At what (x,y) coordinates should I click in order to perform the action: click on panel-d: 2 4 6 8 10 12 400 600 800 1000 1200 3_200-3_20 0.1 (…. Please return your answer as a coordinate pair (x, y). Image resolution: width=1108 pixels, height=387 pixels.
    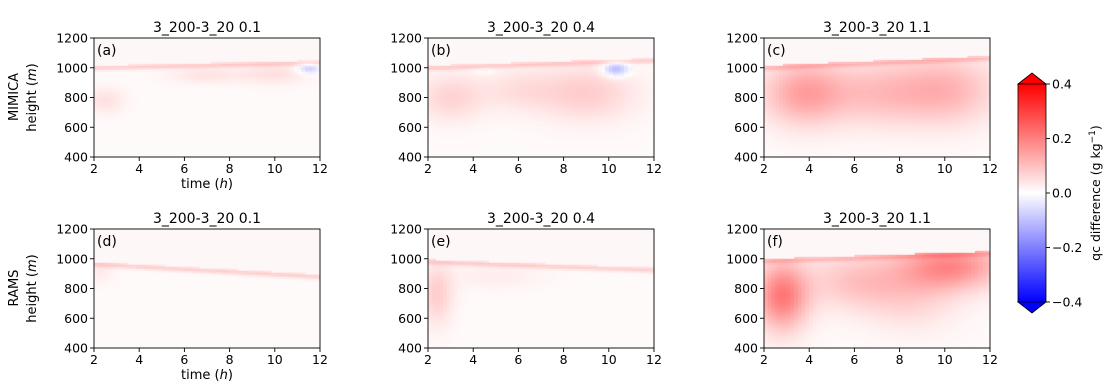
    Looking at the image, I should click on (176, 297).